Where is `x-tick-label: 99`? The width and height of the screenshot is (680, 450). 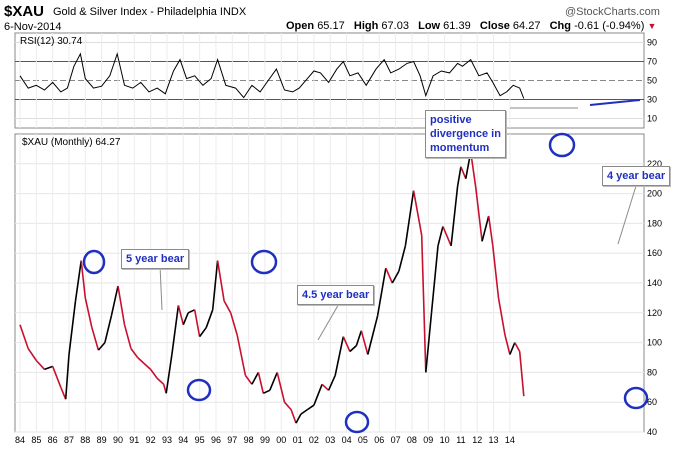 x-tick-label: 99 is located at coordinates (265, 440).